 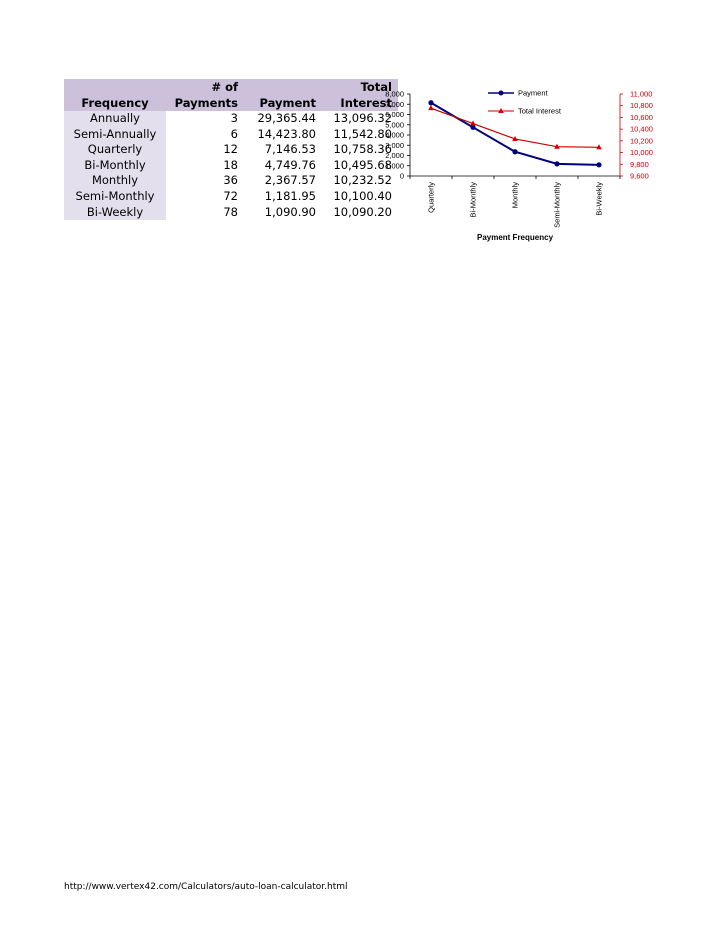 I want to click on right-tick-label: 10,400, so click(x=641, y=129).